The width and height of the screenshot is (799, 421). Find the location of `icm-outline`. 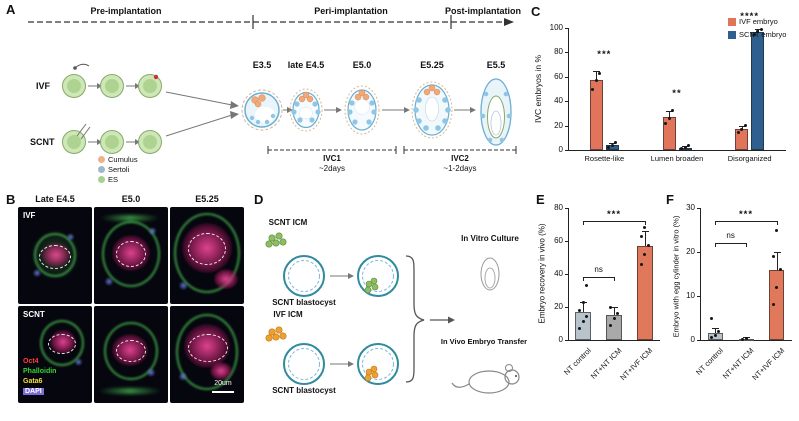

icm-outline is located at coordinates (131, 351).